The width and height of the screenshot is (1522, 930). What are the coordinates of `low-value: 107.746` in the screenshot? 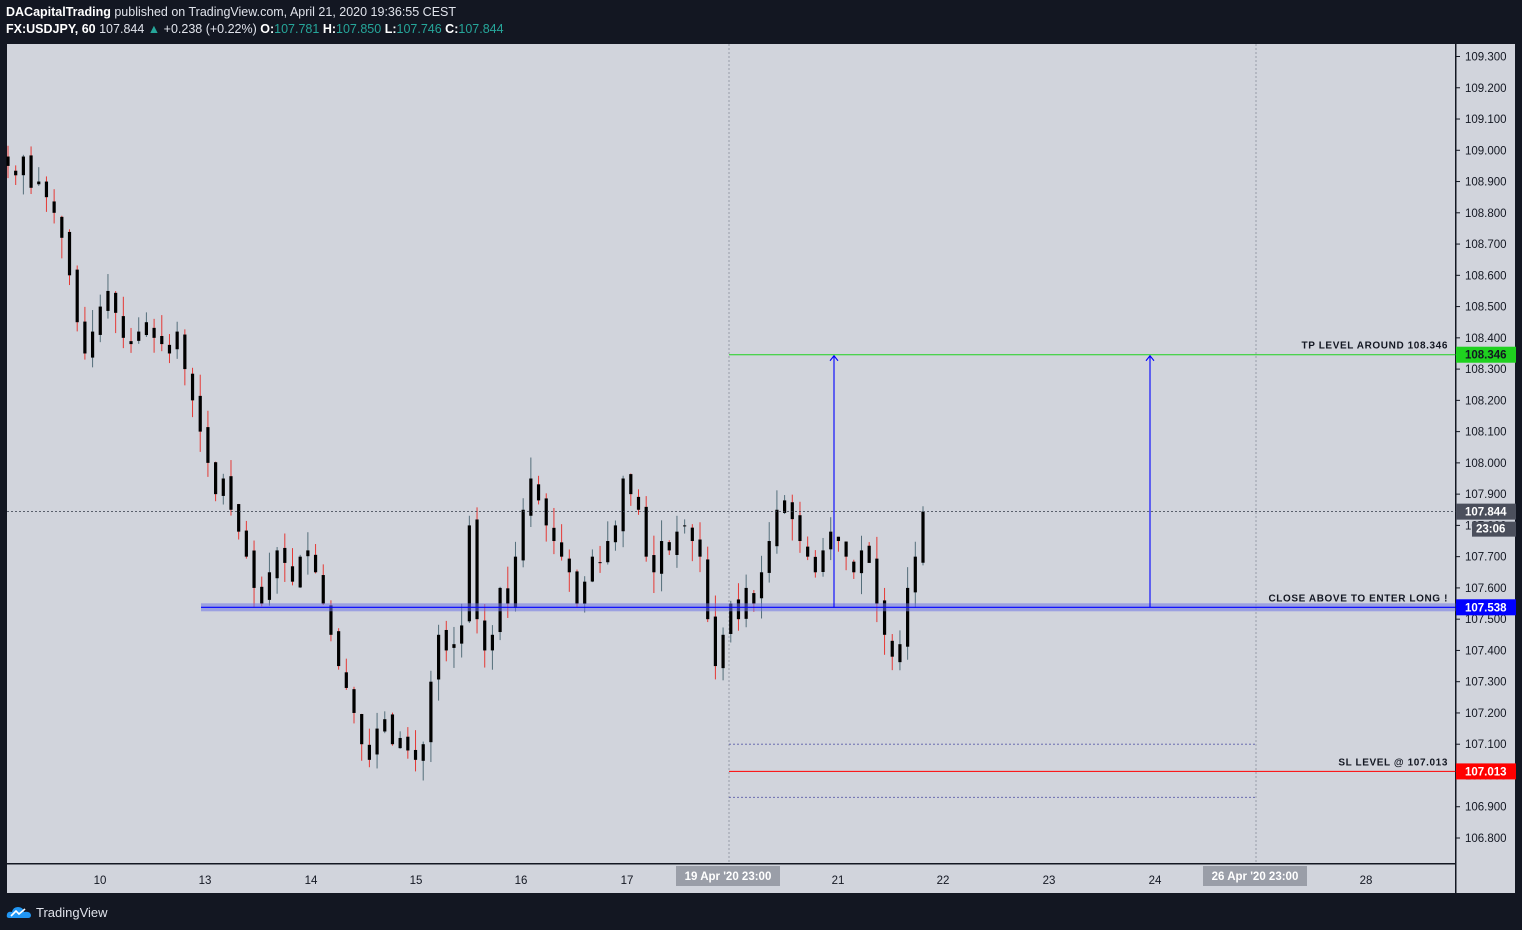 It's located at (419, 29).